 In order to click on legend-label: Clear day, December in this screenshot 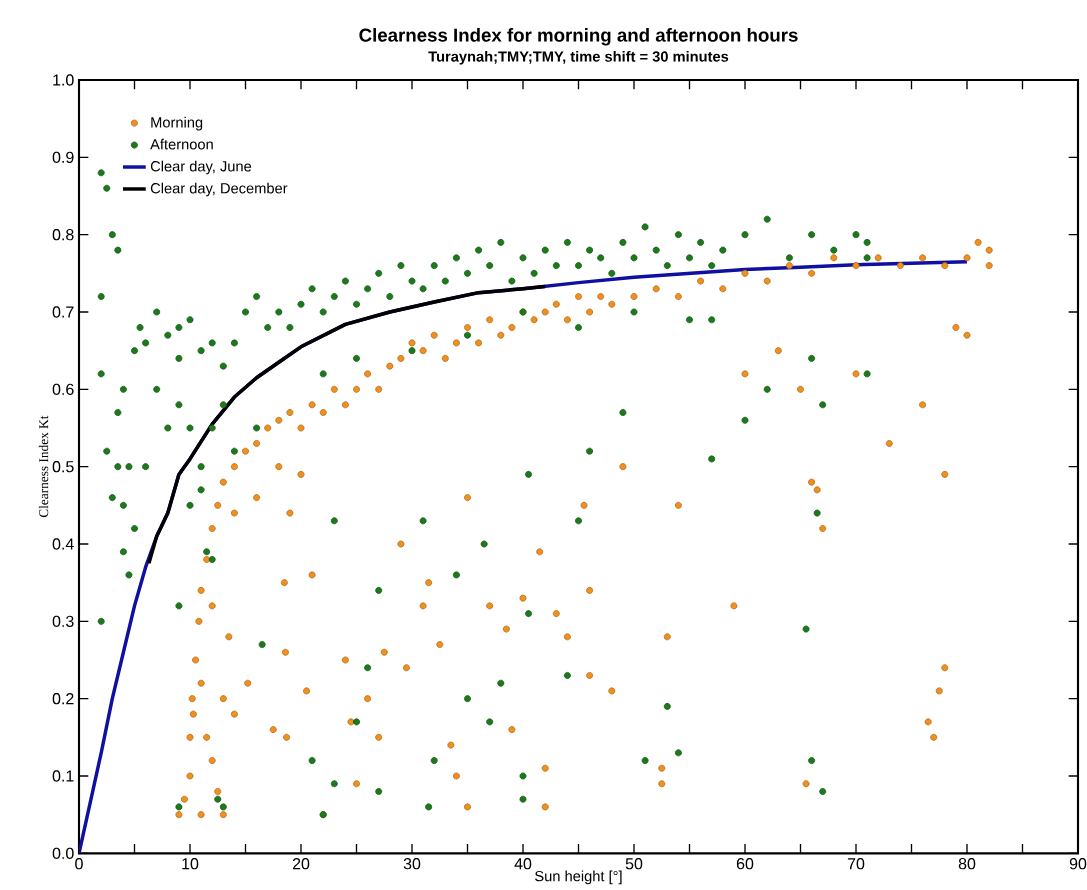, I will do `click(219, 189)`.